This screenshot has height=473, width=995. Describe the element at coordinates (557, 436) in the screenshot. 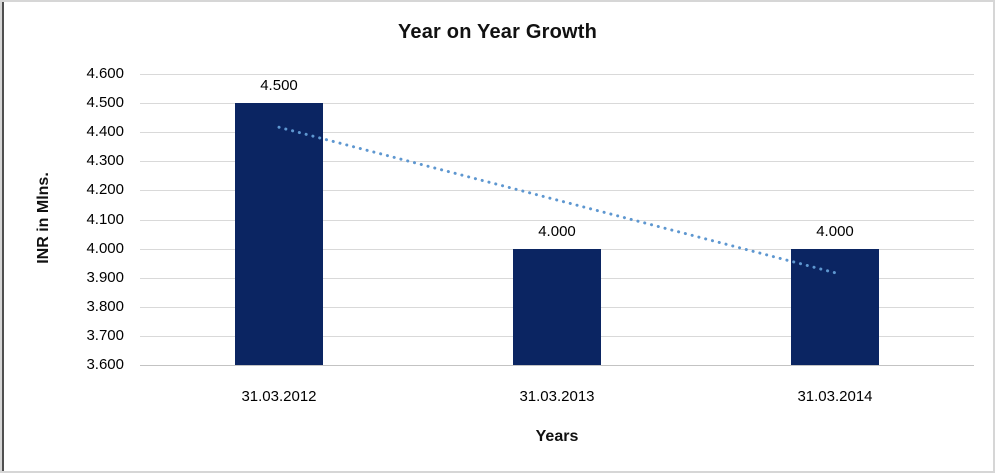

I see `x-axis-title: Years` at that location.